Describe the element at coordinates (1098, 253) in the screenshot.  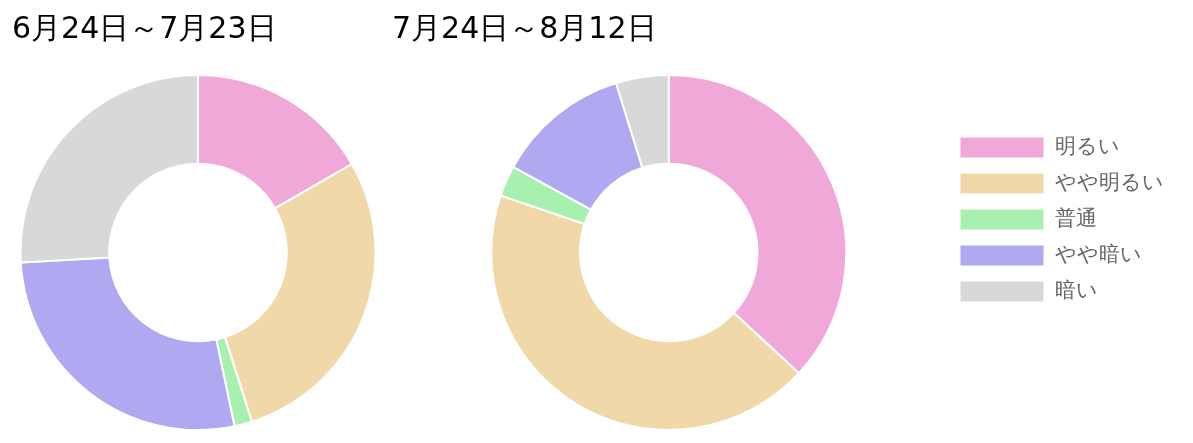
I see `legend-label: やや暗い` at that location.